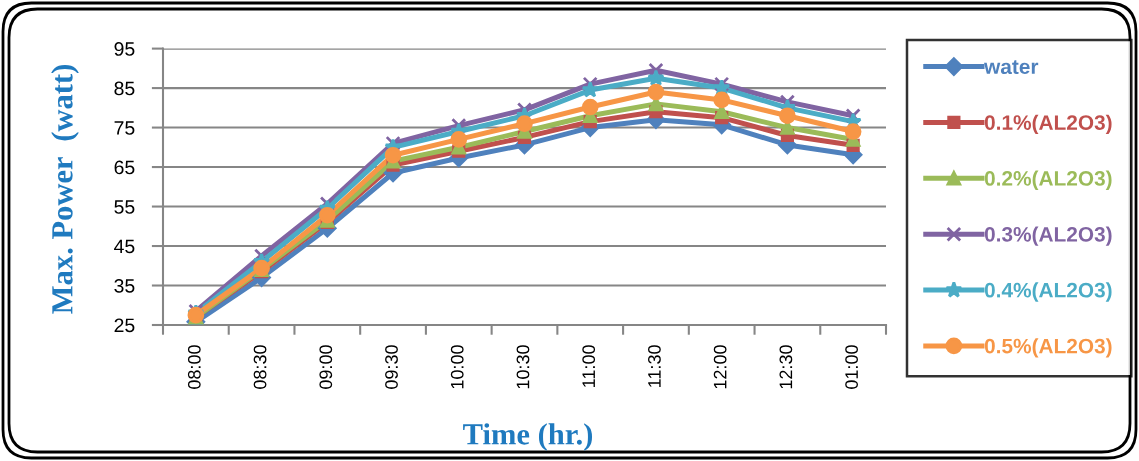 The height and width of the screenshot is (461, 1139). Describe the element at coordinates (124, 49) in the screenshot. I see `y-tick-label: 95` at that location.